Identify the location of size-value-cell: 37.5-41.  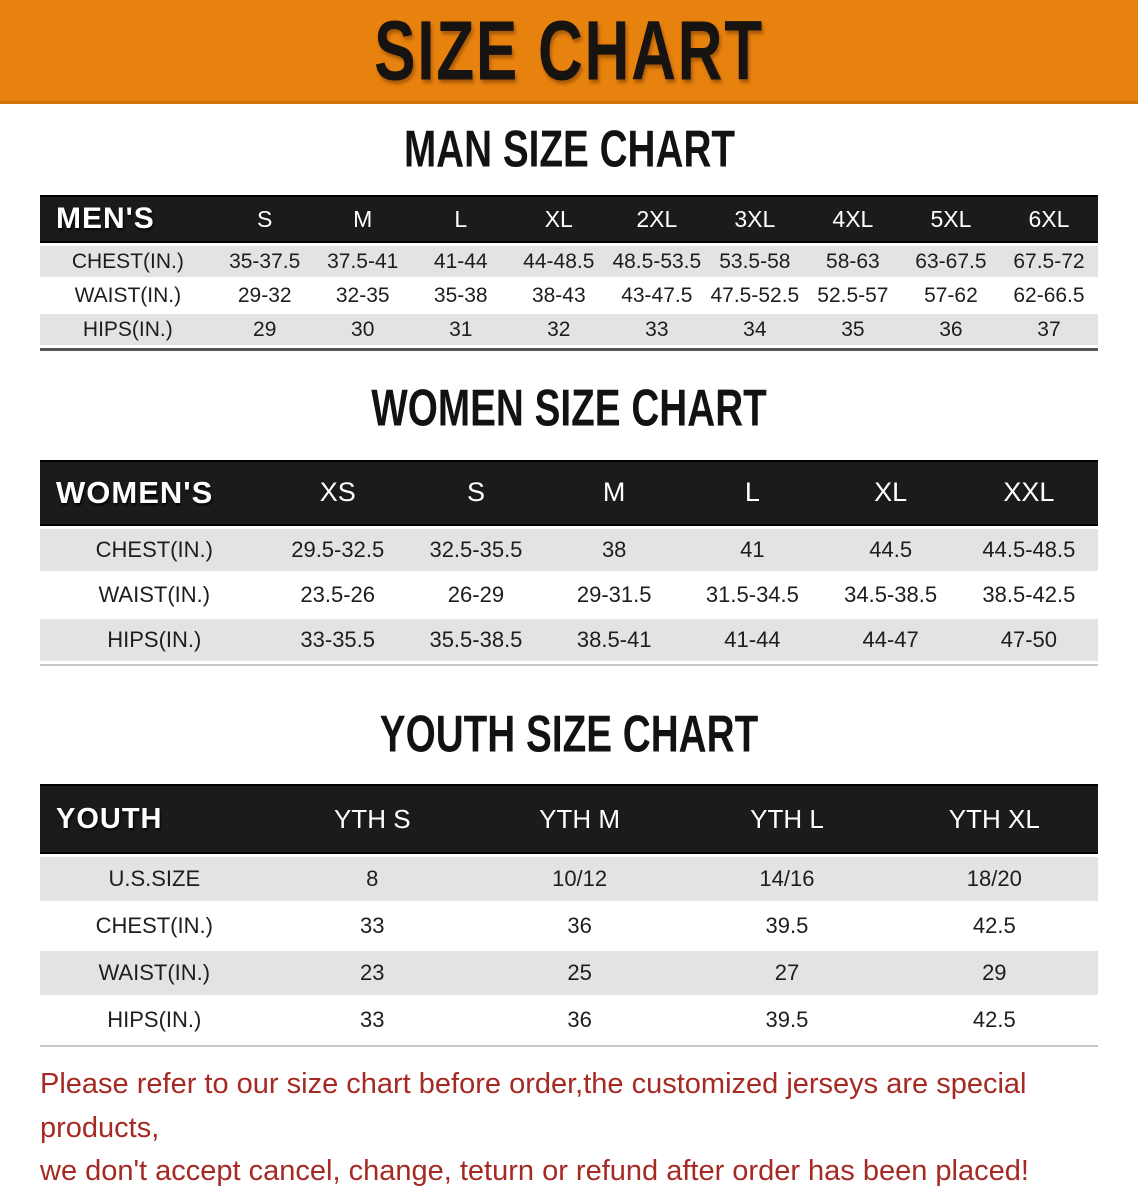
(363, 261).